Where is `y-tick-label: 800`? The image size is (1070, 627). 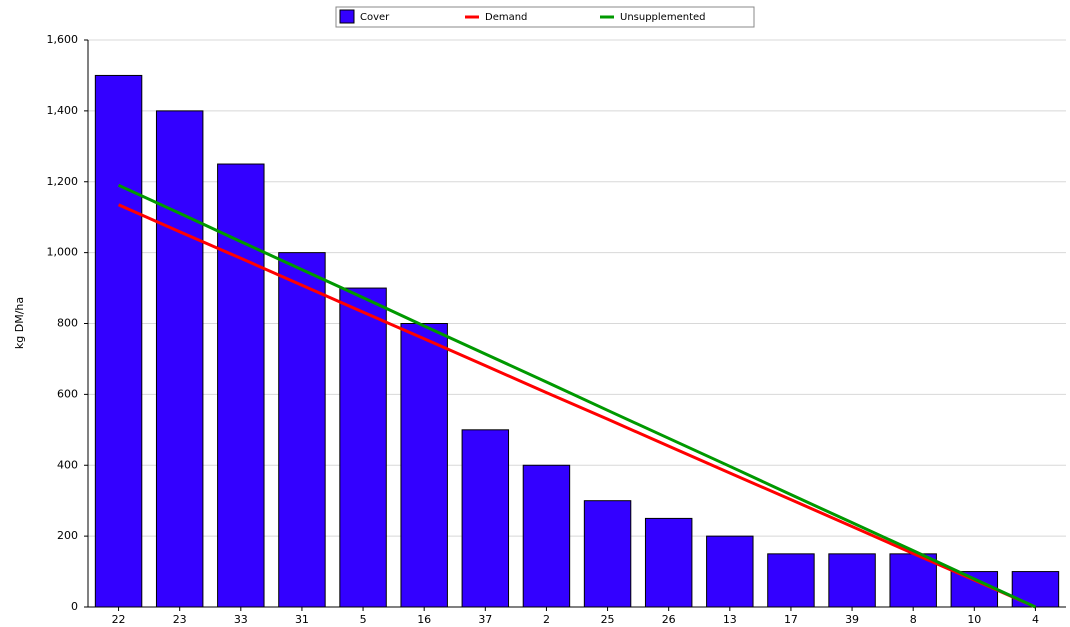
y-tick-label: 800 is located at coordinates (67, 323).